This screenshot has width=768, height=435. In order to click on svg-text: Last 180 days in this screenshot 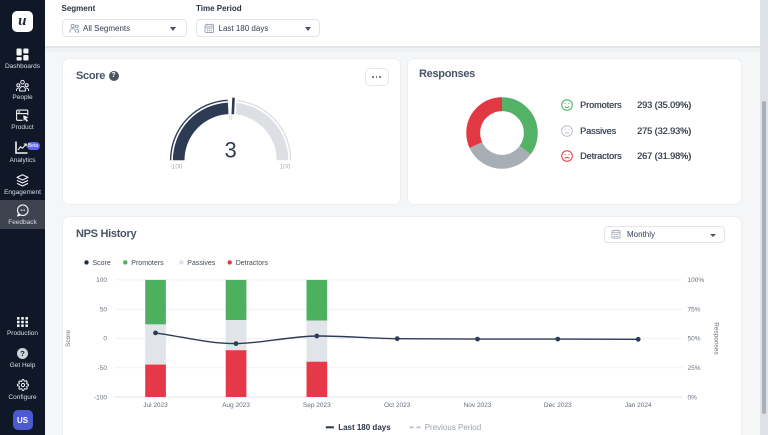, I will do `click(364, 427)`.